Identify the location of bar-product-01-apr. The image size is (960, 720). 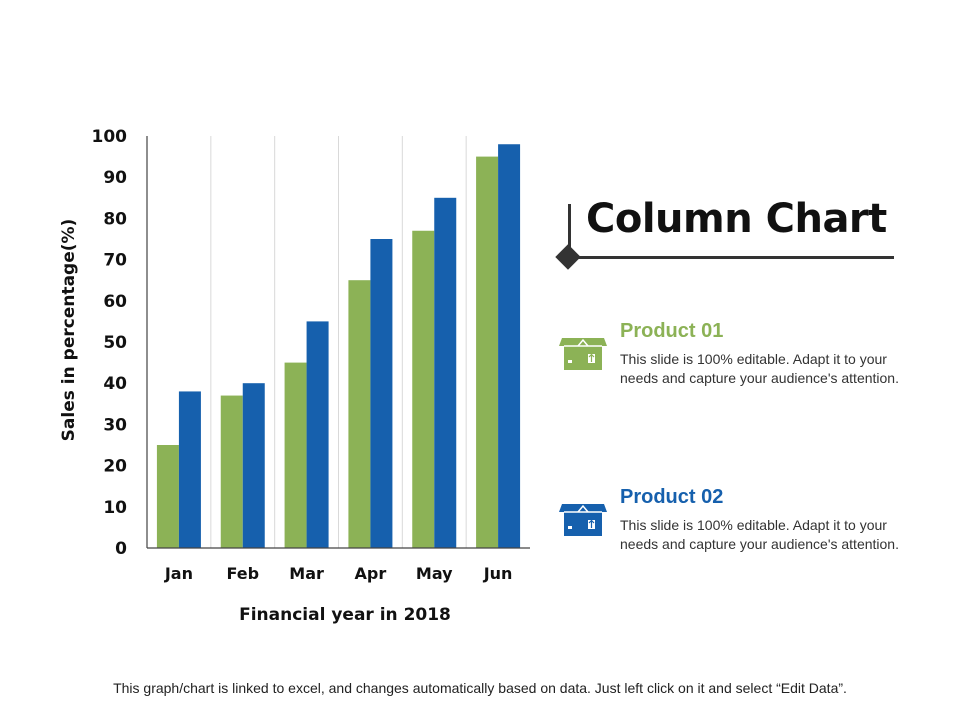
(359, 414).